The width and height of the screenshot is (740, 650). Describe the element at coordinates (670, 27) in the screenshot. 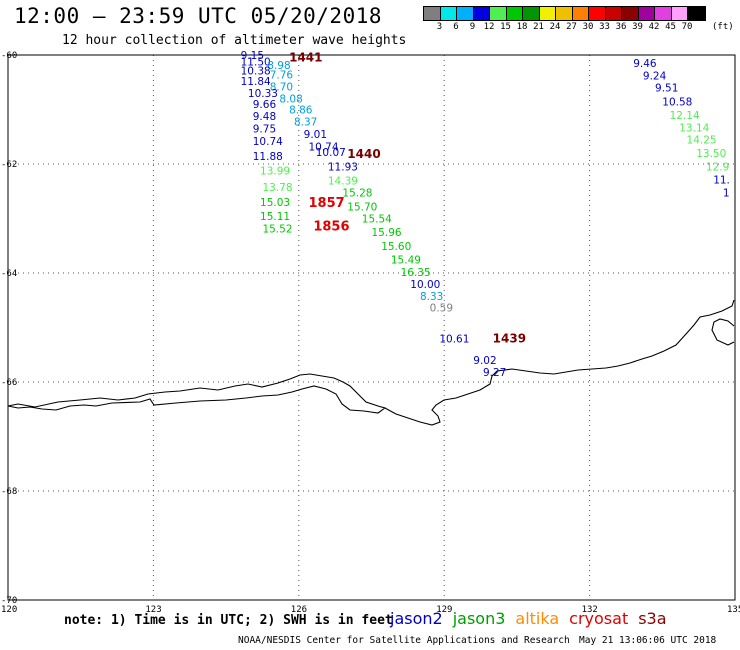

I see `colorbar-tick-label: 45` at that location.